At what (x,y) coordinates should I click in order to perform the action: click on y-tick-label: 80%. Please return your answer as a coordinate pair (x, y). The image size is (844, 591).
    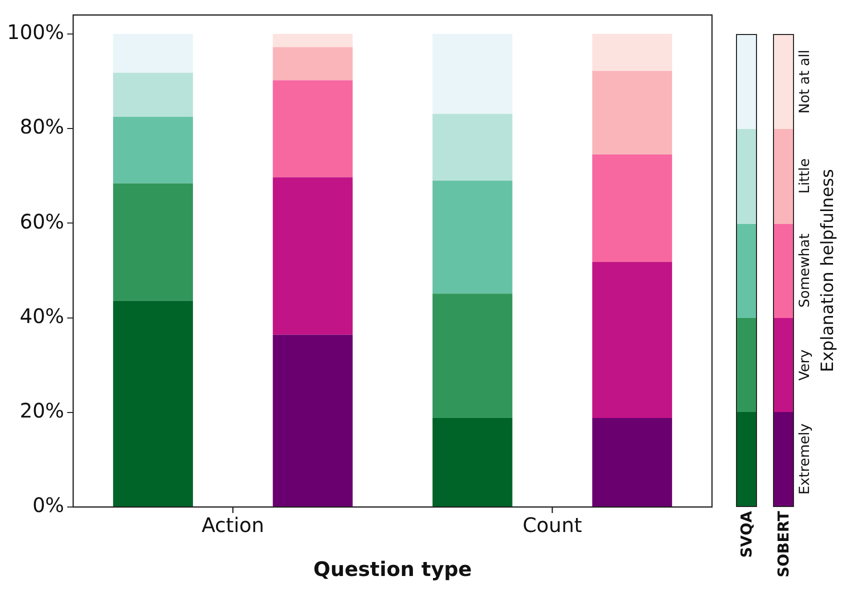
    Looking at the image, I should click on (42, 126).